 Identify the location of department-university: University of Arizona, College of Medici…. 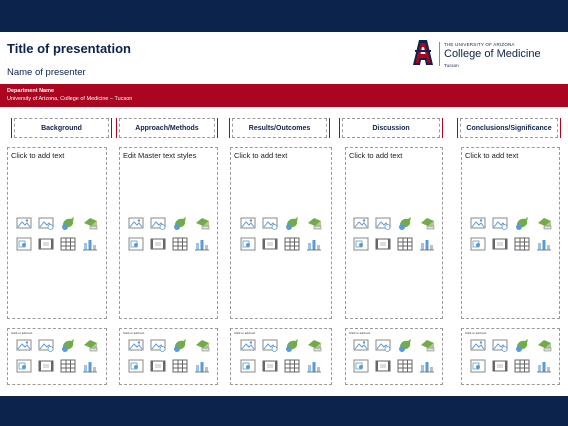
(70, 99).